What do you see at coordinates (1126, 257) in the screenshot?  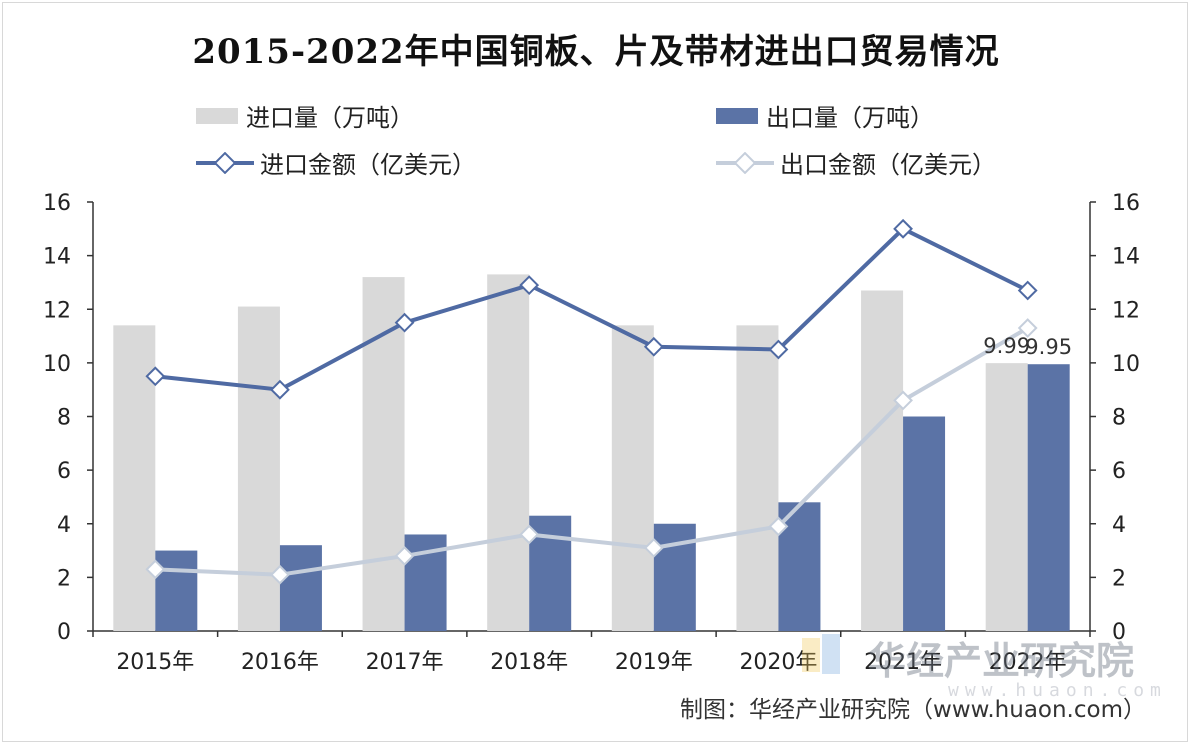 I see `y-tick-label-right: 14` at bounding box center [1126, 257].